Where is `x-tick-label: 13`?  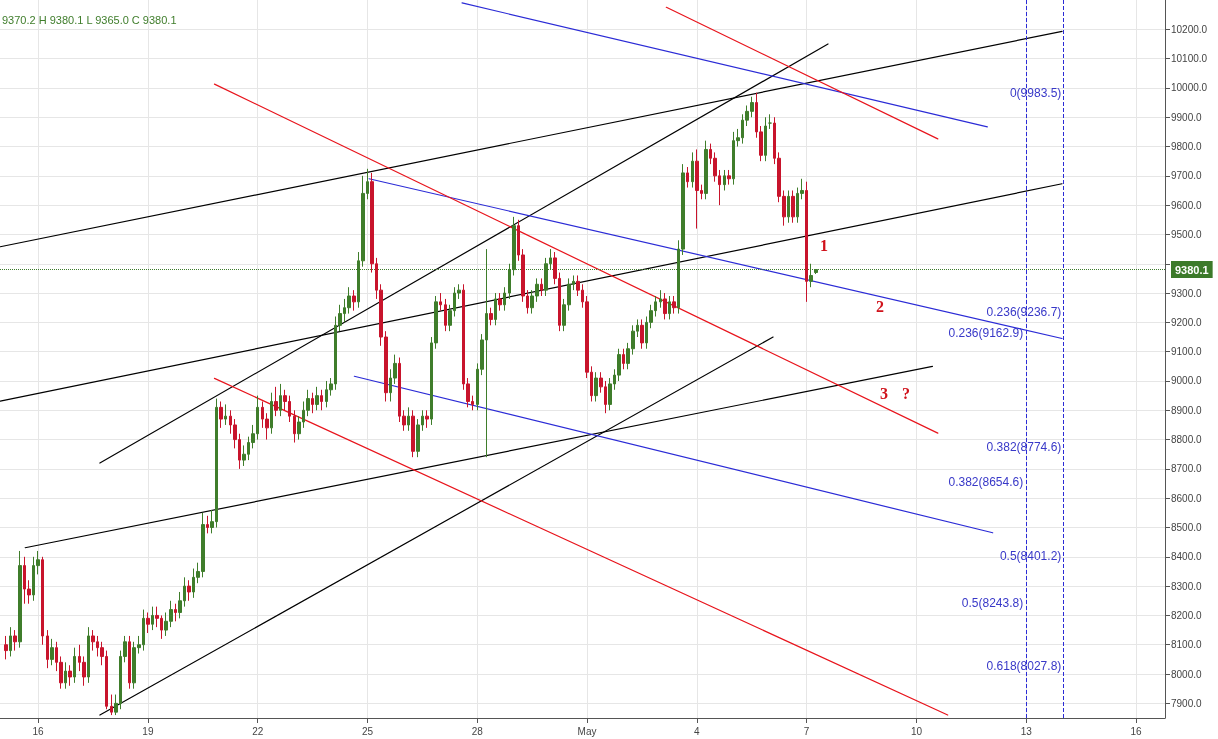 x-tick-label: 13 is located at coordinates (1026, 731).